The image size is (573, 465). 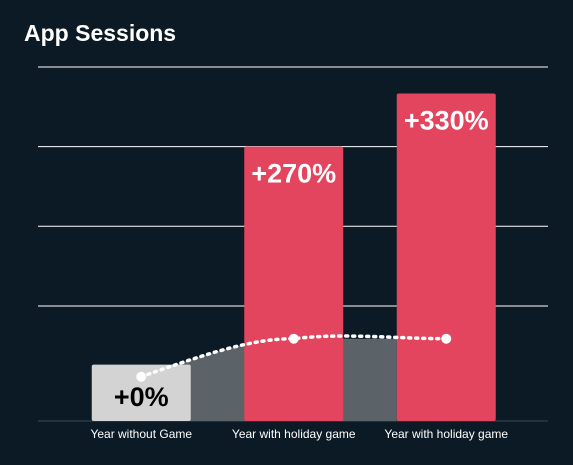 I want to click on bar-value-label: +330%, so click(x=446, y=121).